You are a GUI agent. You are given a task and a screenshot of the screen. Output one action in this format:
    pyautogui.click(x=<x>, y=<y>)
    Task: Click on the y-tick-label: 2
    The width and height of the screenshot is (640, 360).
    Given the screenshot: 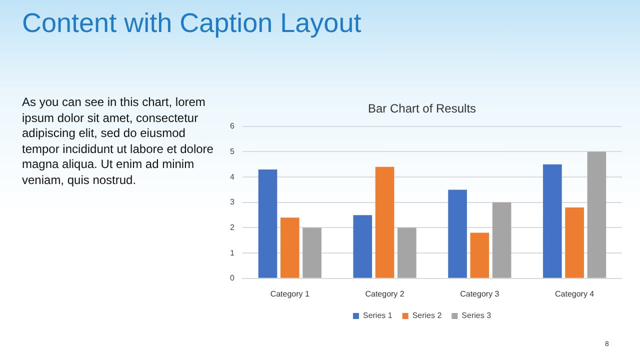 What is the action you would take?
    pyautogui.click(x=232, y=227)
    